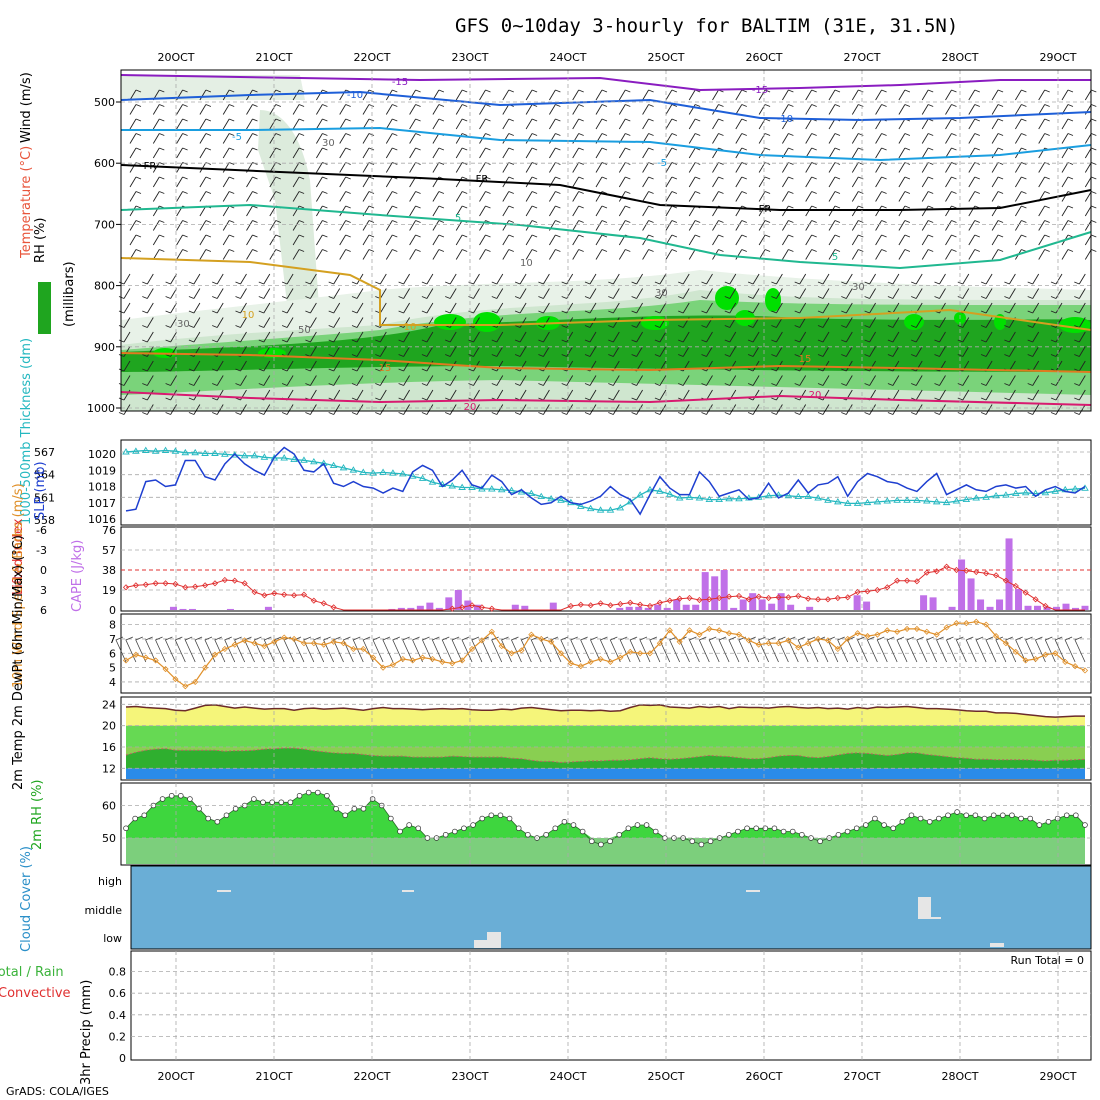 The image size is (1100, 1100). I want to click on mid-band, so click(605, 736).